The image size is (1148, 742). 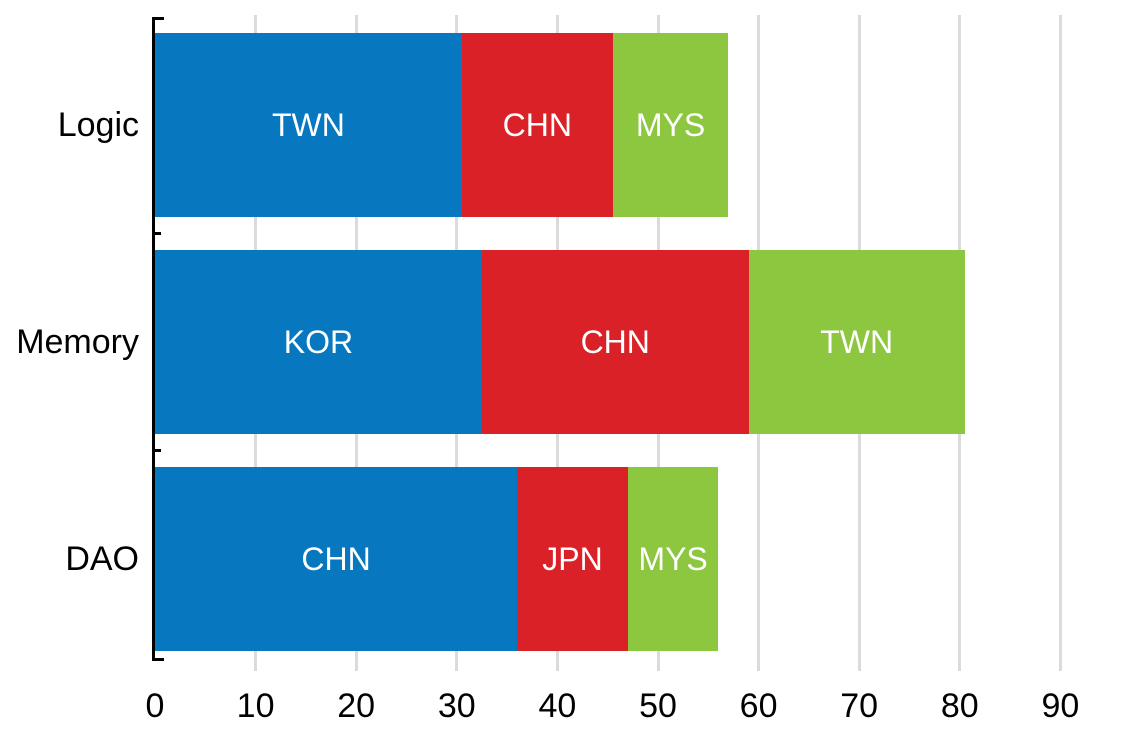 I want to click on x-tick-label-70: 70, so click(x=859, y=706).